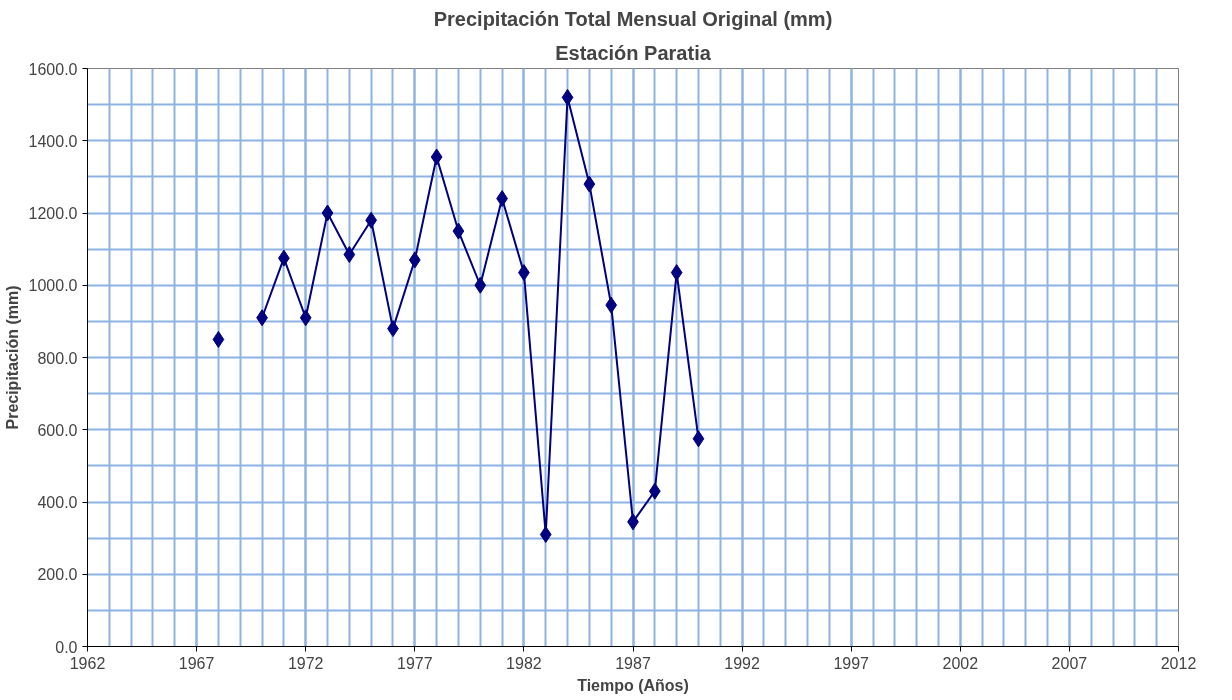 Image resolution: width=1232 pixels, height=700 pixels. Describe the element at coordinates (196, 663) in the screenshot. I see `x-tick-label: 1967` at that location.